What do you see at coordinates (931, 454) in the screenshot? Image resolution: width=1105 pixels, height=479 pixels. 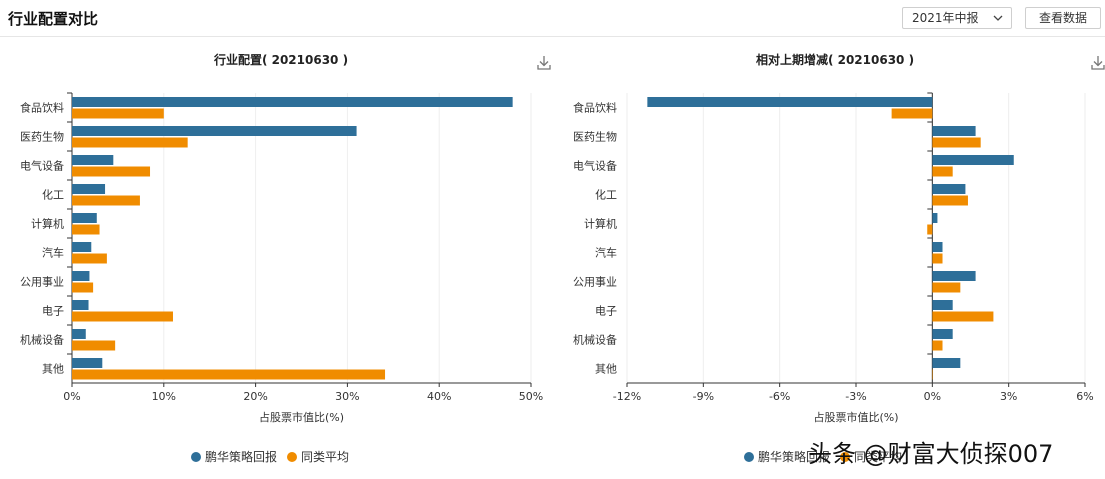 I see `watermark: 头条 @财富大侦探007` at bounding box center [931, 454].